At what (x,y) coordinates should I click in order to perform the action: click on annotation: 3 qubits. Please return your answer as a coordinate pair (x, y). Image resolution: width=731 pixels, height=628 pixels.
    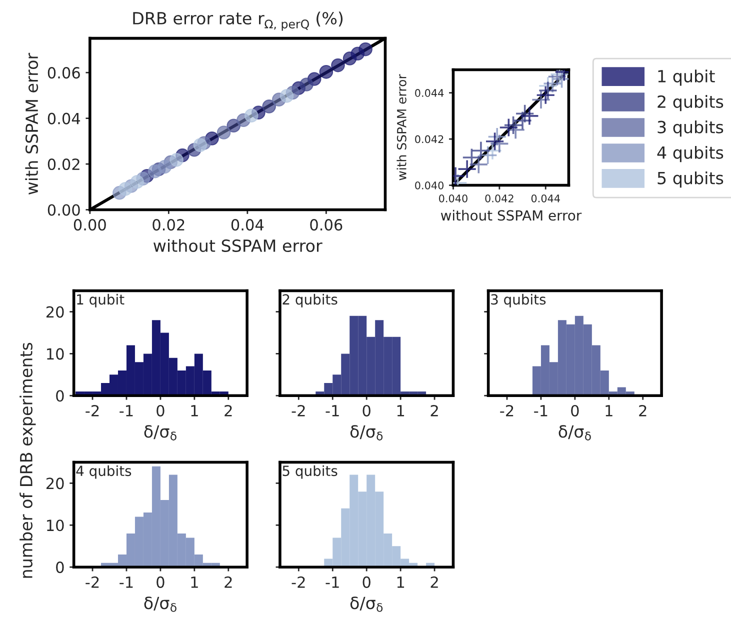
    Looking at the image, I should click on (518, 301).